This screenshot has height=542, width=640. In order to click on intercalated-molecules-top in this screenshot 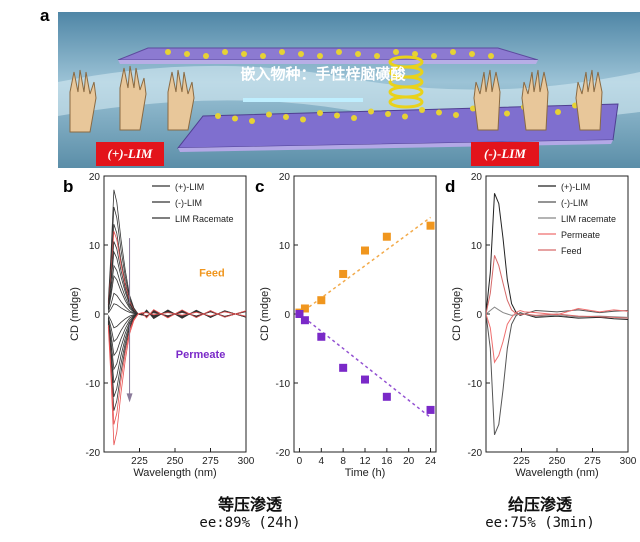, I will do `click(329, 54)`.